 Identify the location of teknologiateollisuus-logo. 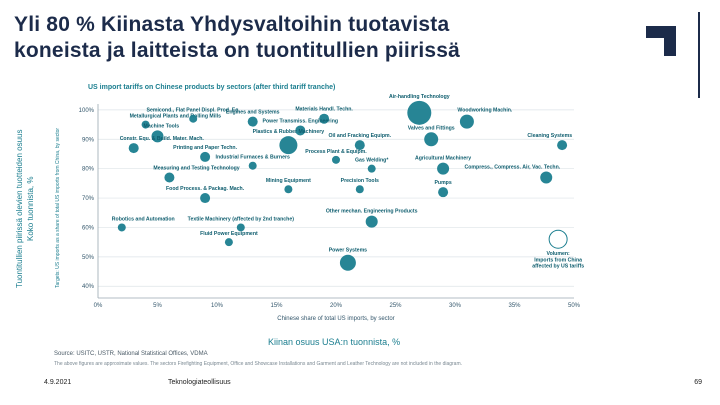
(661, 41).